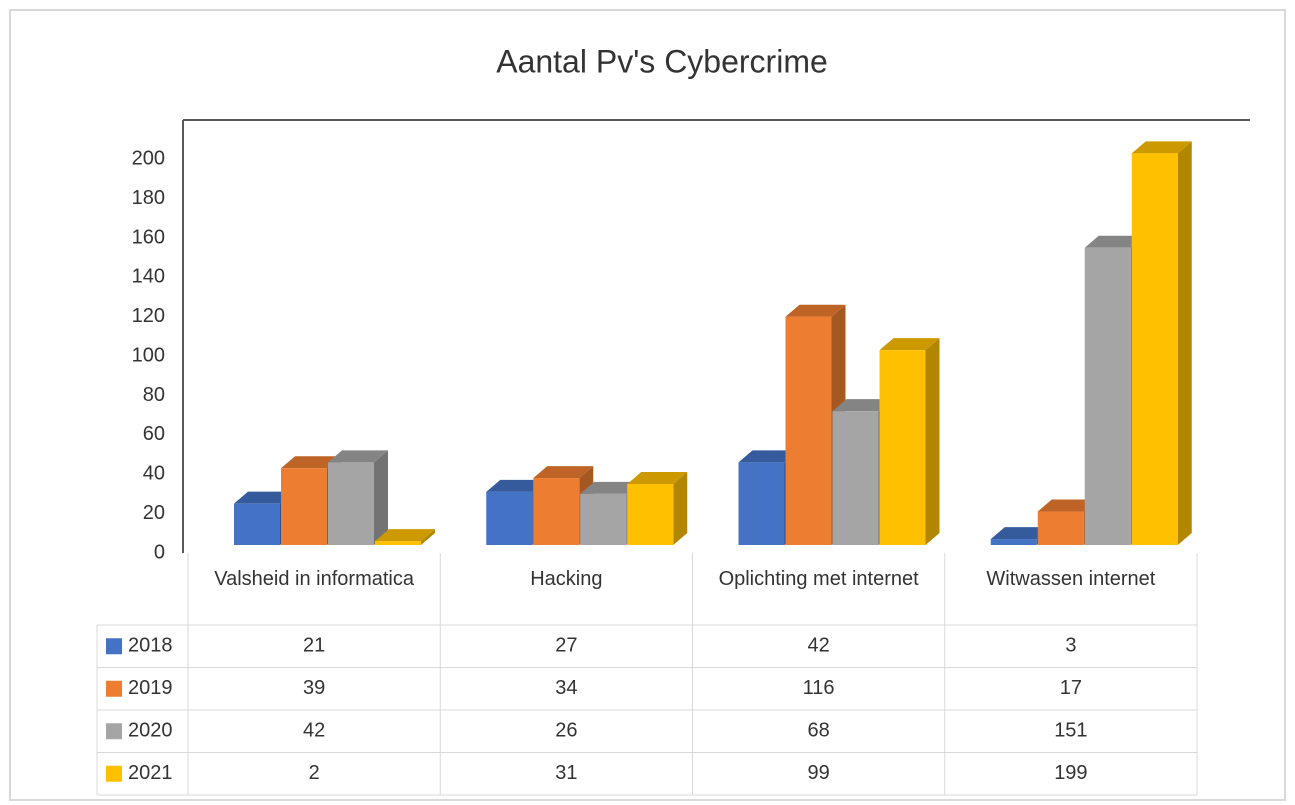  Describe the element at coordinates (1070, 773) in the screenshot. I see `table-value: 199` at that location.